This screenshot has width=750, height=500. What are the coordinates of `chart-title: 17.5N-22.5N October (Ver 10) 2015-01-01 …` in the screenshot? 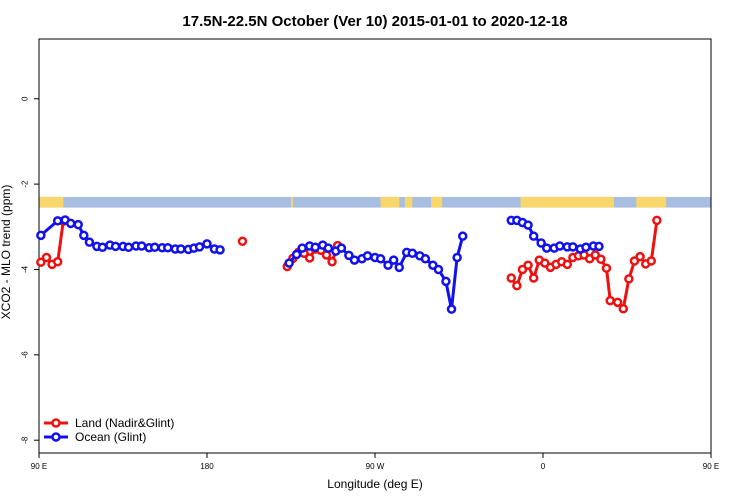 It's located at (374, 21).